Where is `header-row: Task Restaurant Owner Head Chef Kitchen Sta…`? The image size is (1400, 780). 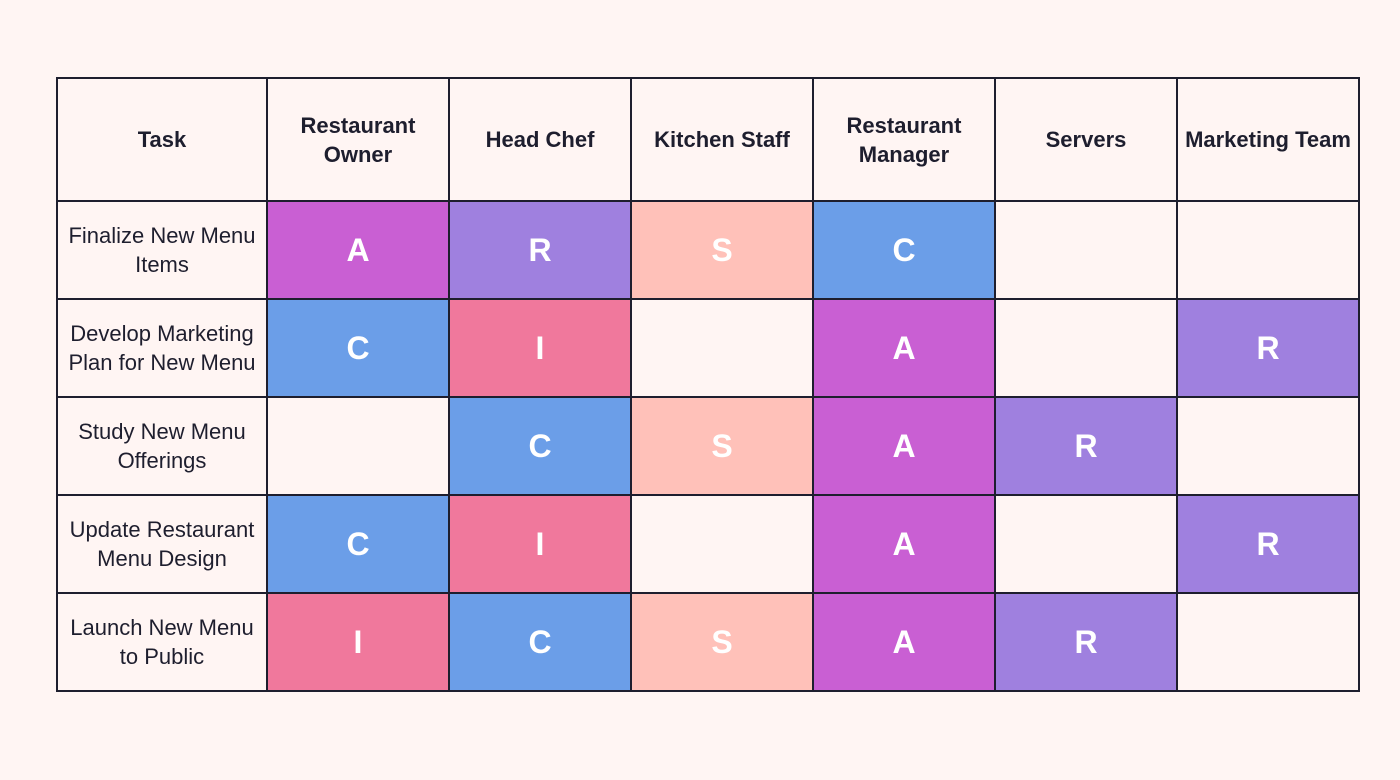 header-row: Task Restaurant Owner Head Chef Kitchen Sta… is located at coordinates (708, 139).